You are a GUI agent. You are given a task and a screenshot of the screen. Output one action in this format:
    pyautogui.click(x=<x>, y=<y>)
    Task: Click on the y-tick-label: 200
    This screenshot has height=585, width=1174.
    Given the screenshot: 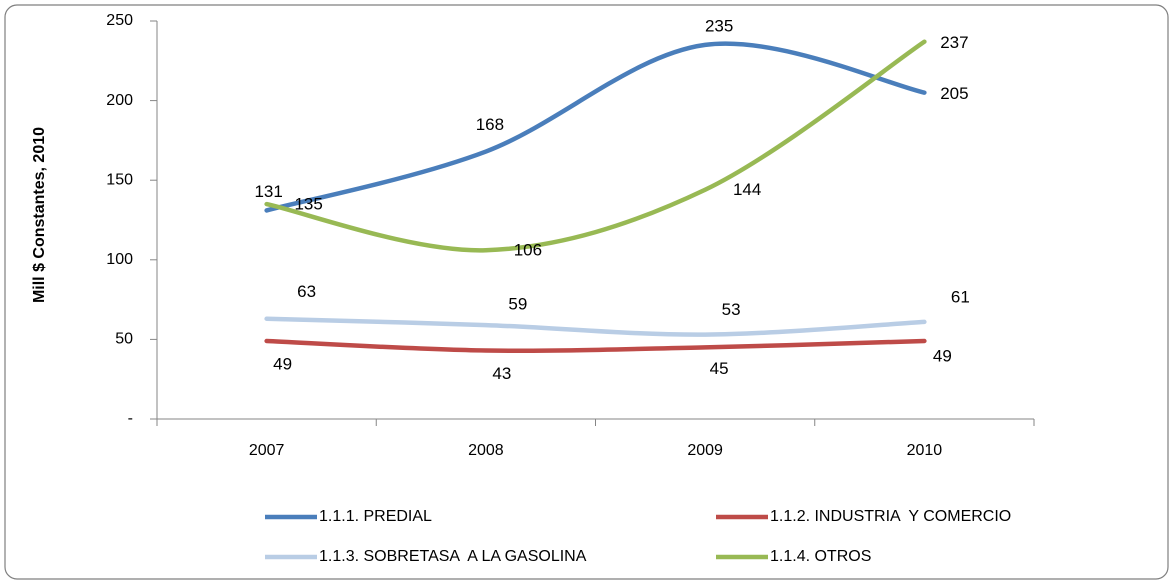 What is the action you would take?
    pyautogui.click(x=119, y=100)
    